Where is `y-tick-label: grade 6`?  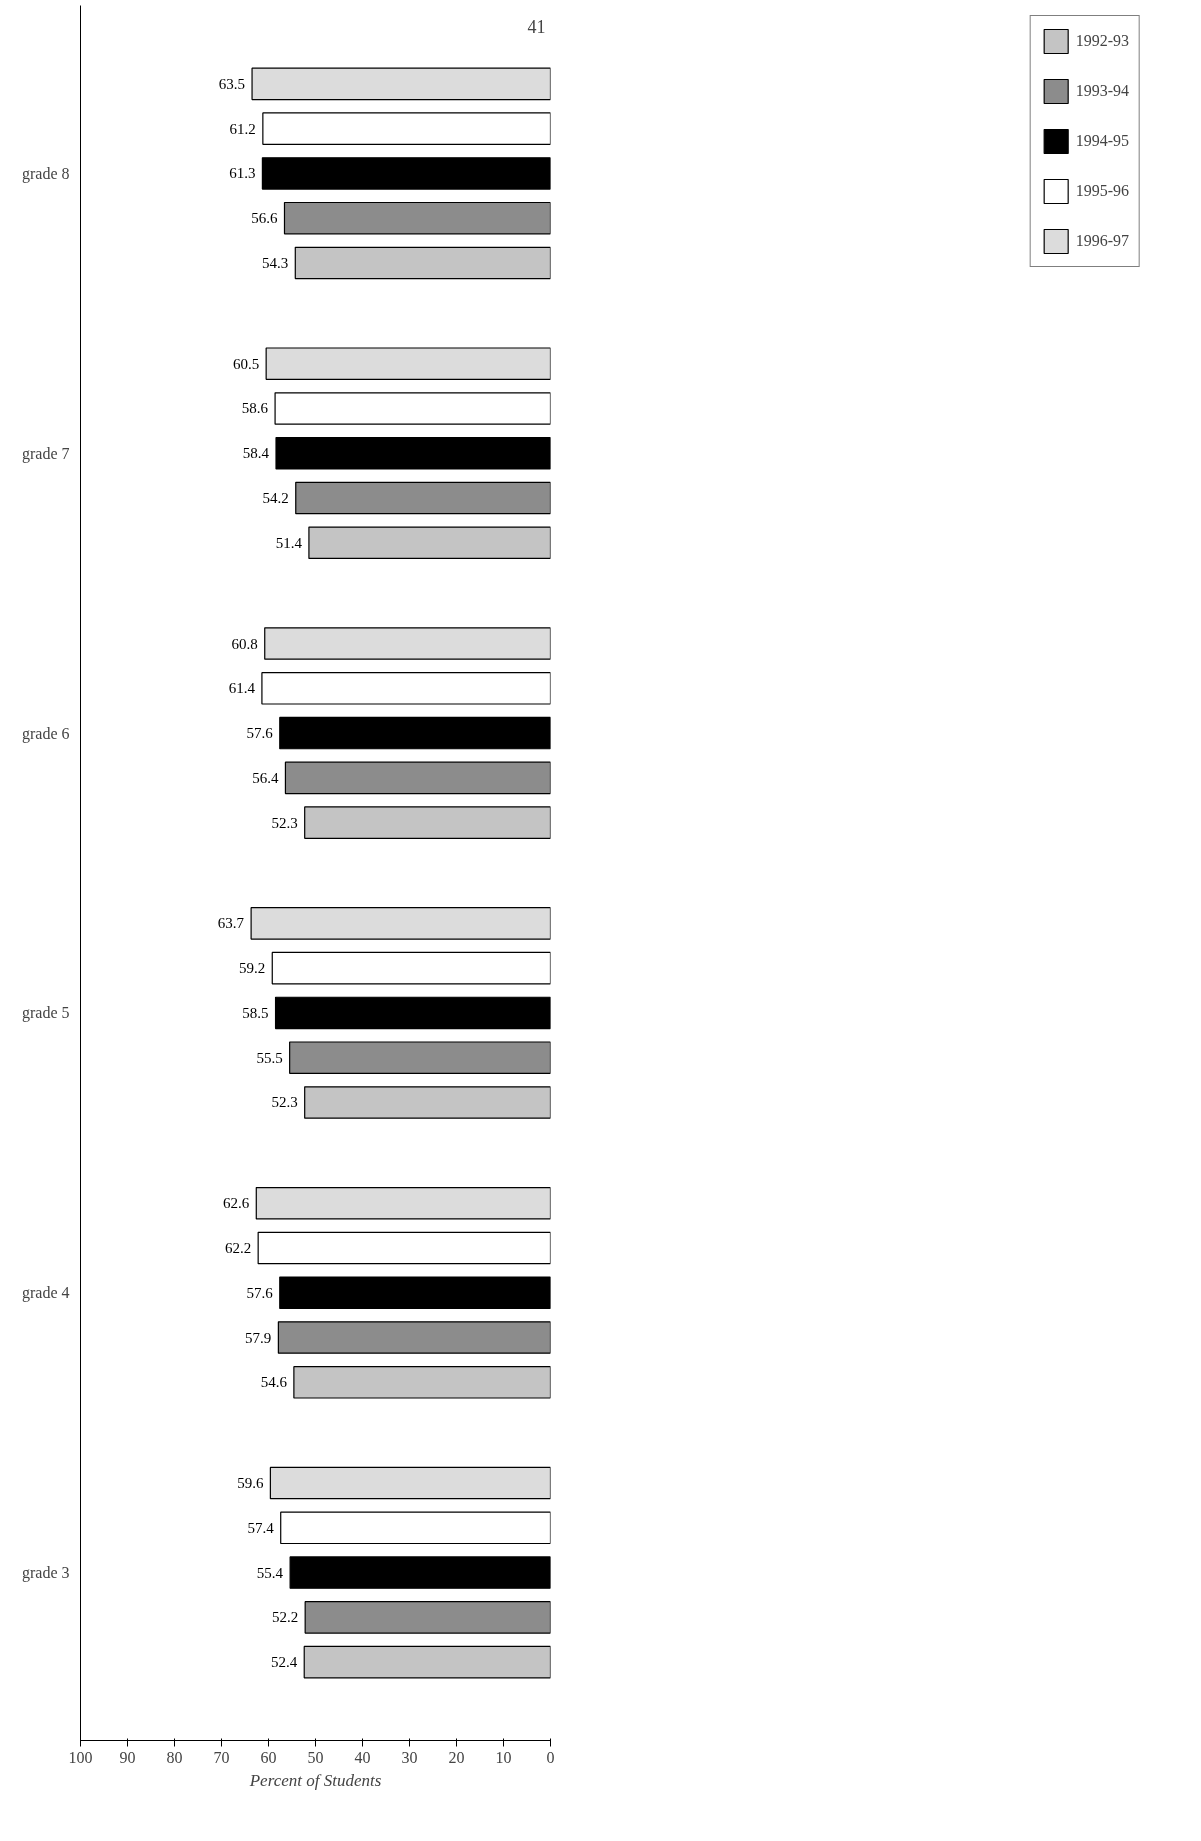
y-tick-label: grade 6 is located at coordinates (45, 733).